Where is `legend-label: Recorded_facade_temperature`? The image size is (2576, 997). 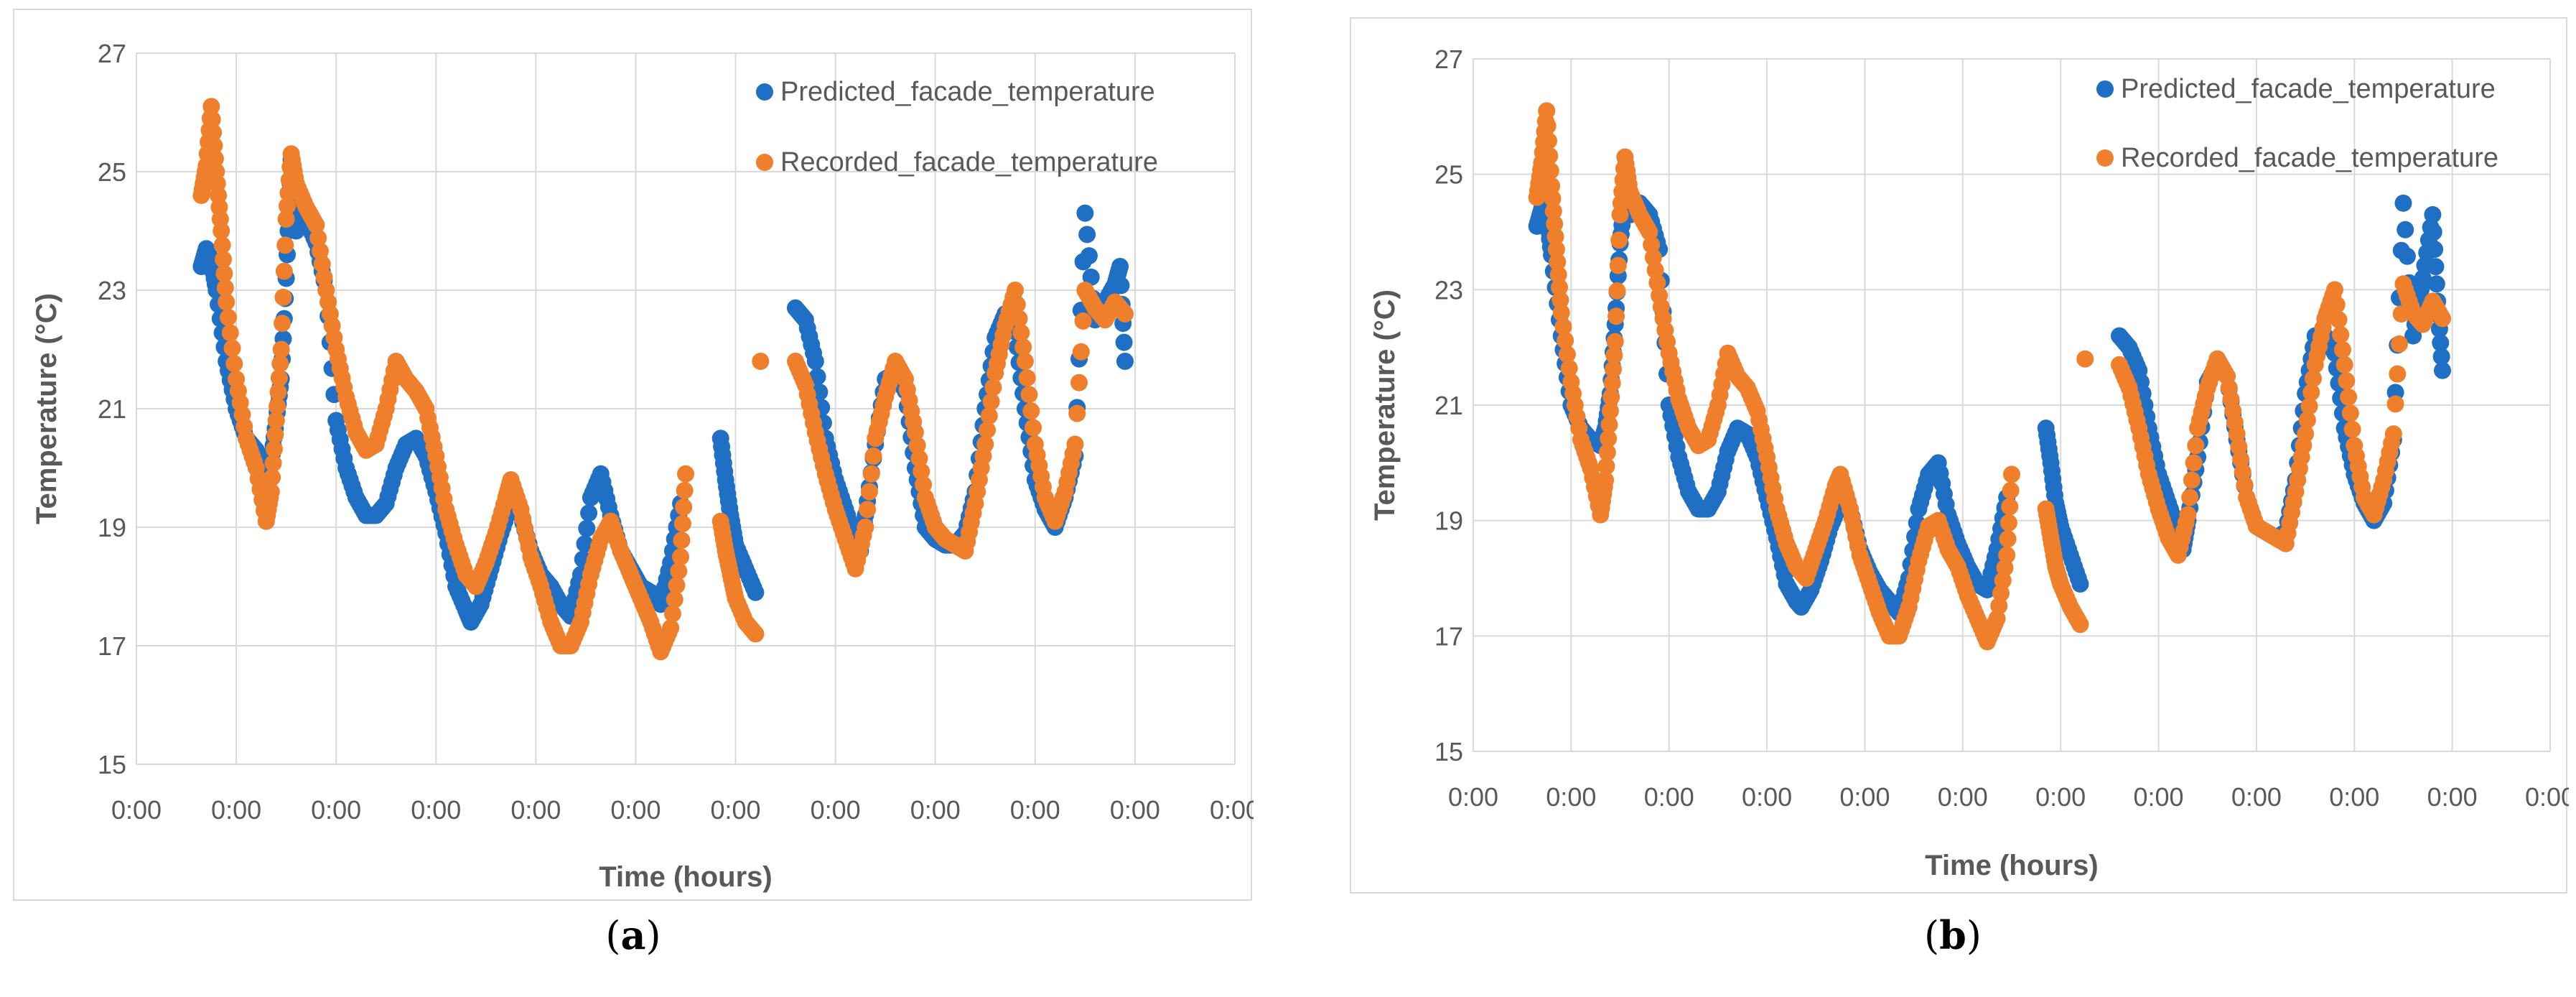 legend-label: Recorded_facade_temperature is located at coordinates (969, 162).